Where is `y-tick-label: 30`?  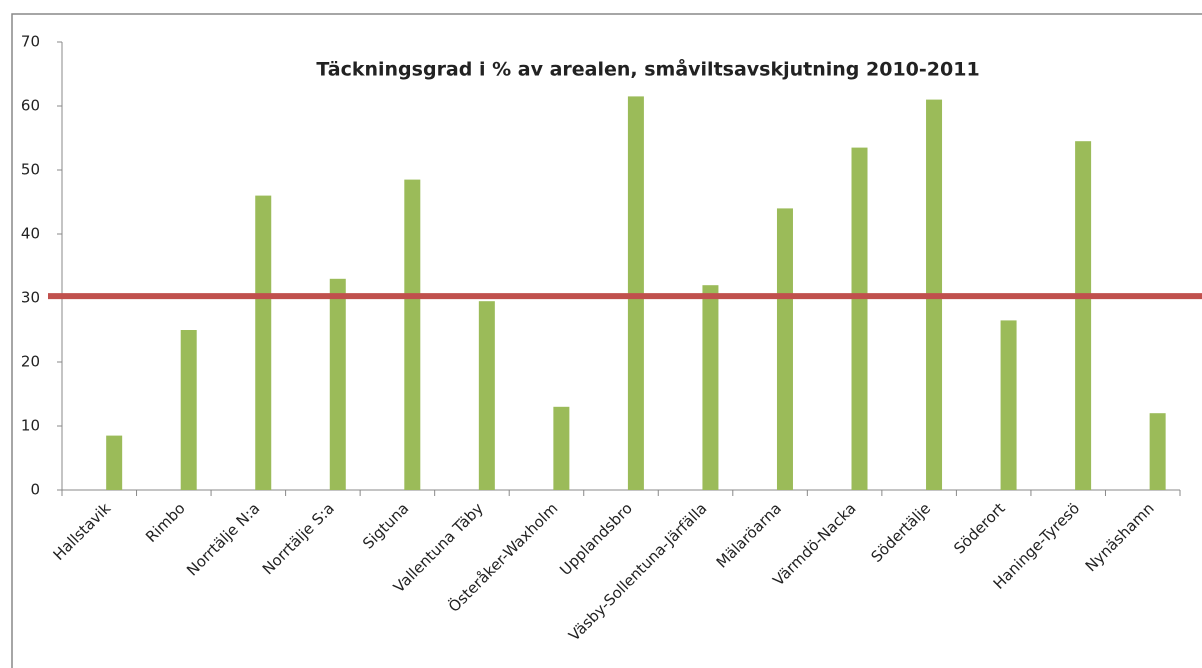
y-tick-label: 30 is located at coordinates (30, 298).